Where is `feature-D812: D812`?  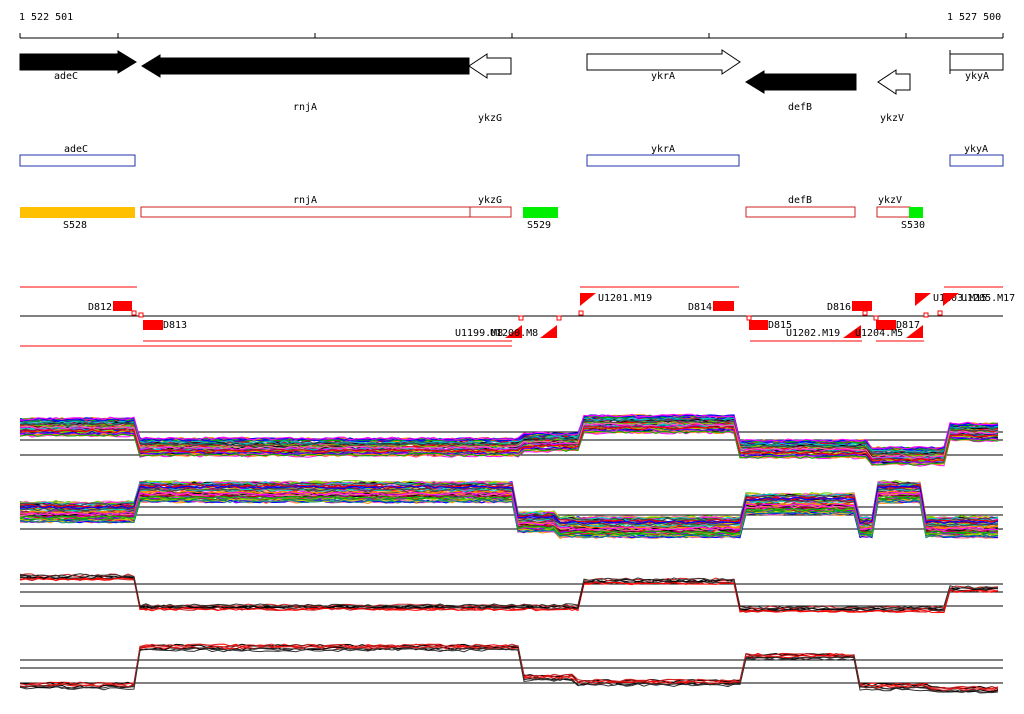 feature-D812: D812 is located at coordinates (110, 307).